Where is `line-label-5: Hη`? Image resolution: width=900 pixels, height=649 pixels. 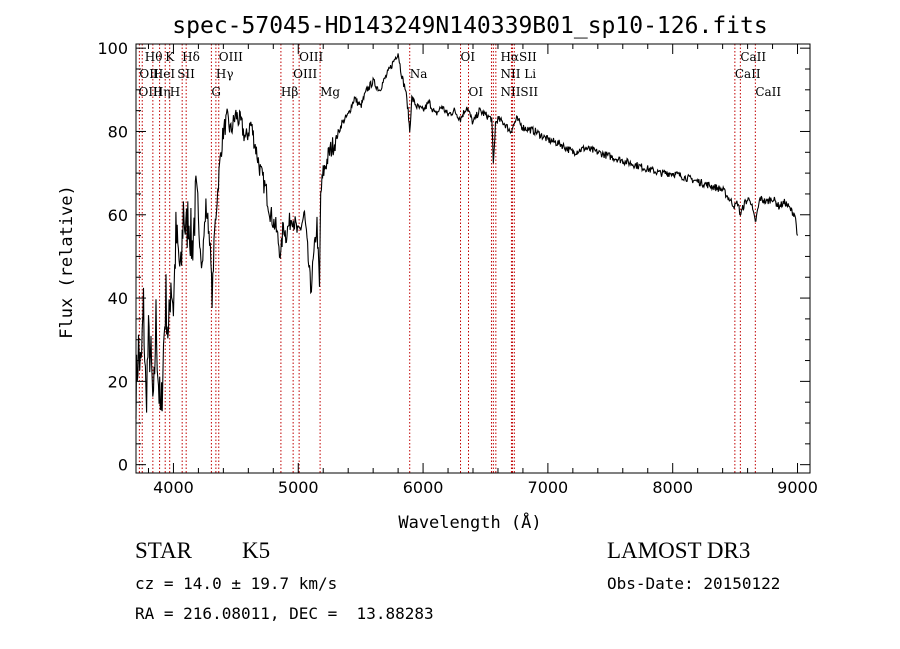
line-label-5: Hη is located at coordinates (162, 92).